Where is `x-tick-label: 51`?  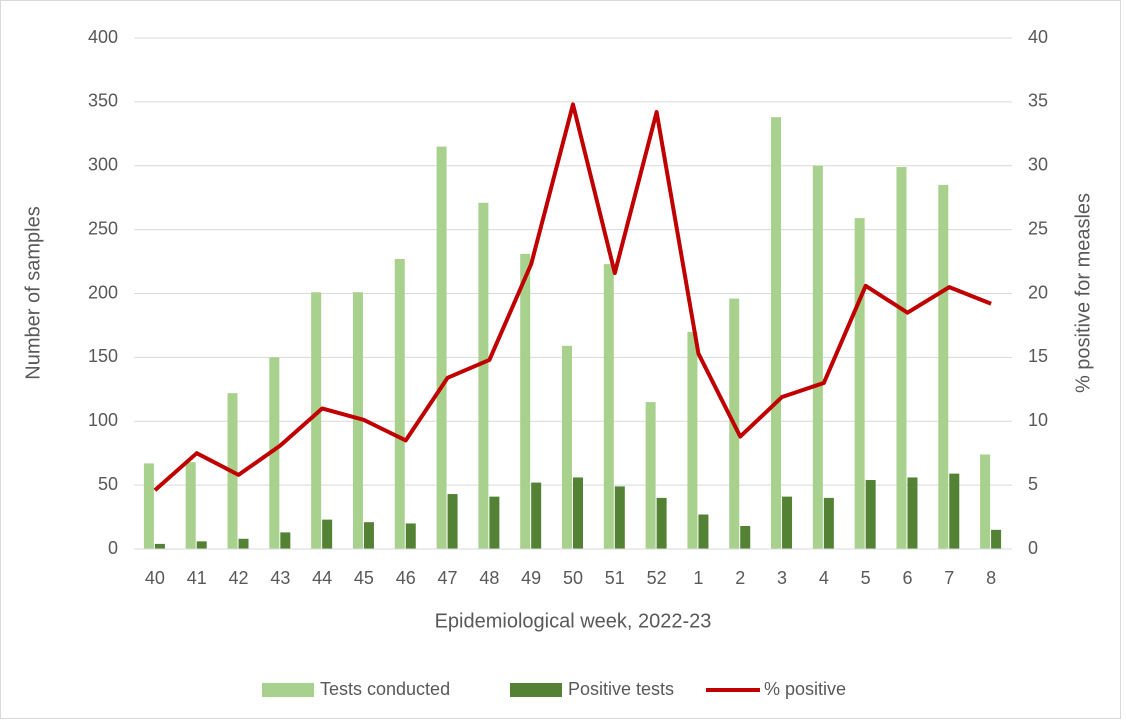 x-tick-label: 51 is located at coordinates (615, 578).